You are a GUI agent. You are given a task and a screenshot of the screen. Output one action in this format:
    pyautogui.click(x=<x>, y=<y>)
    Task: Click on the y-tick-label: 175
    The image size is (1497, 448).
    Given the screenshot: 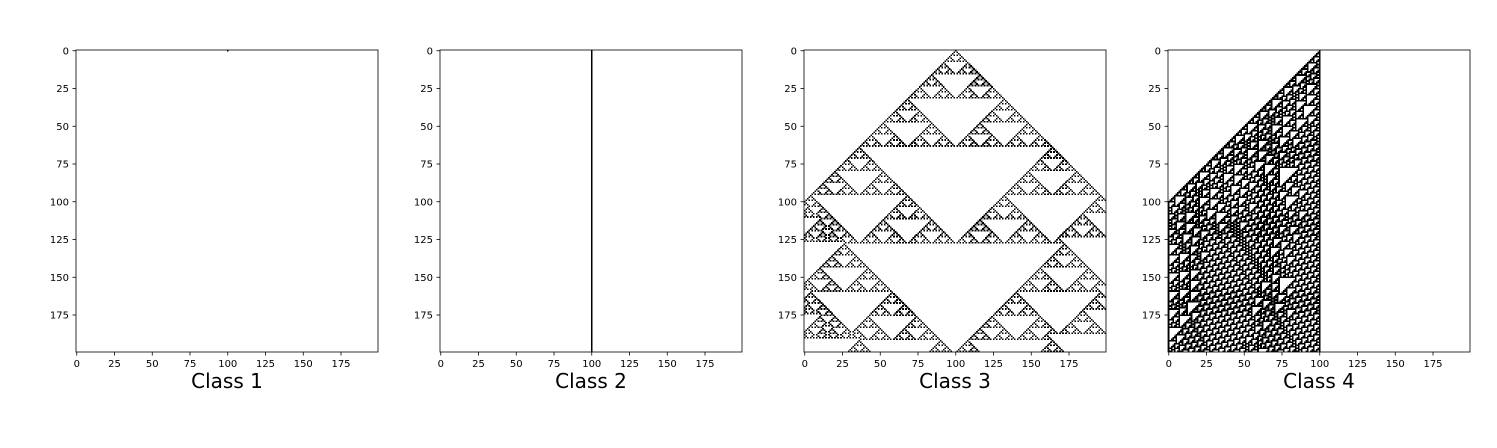 What is the action you would take?
    pyautogui.click(x=787, y=316)
    